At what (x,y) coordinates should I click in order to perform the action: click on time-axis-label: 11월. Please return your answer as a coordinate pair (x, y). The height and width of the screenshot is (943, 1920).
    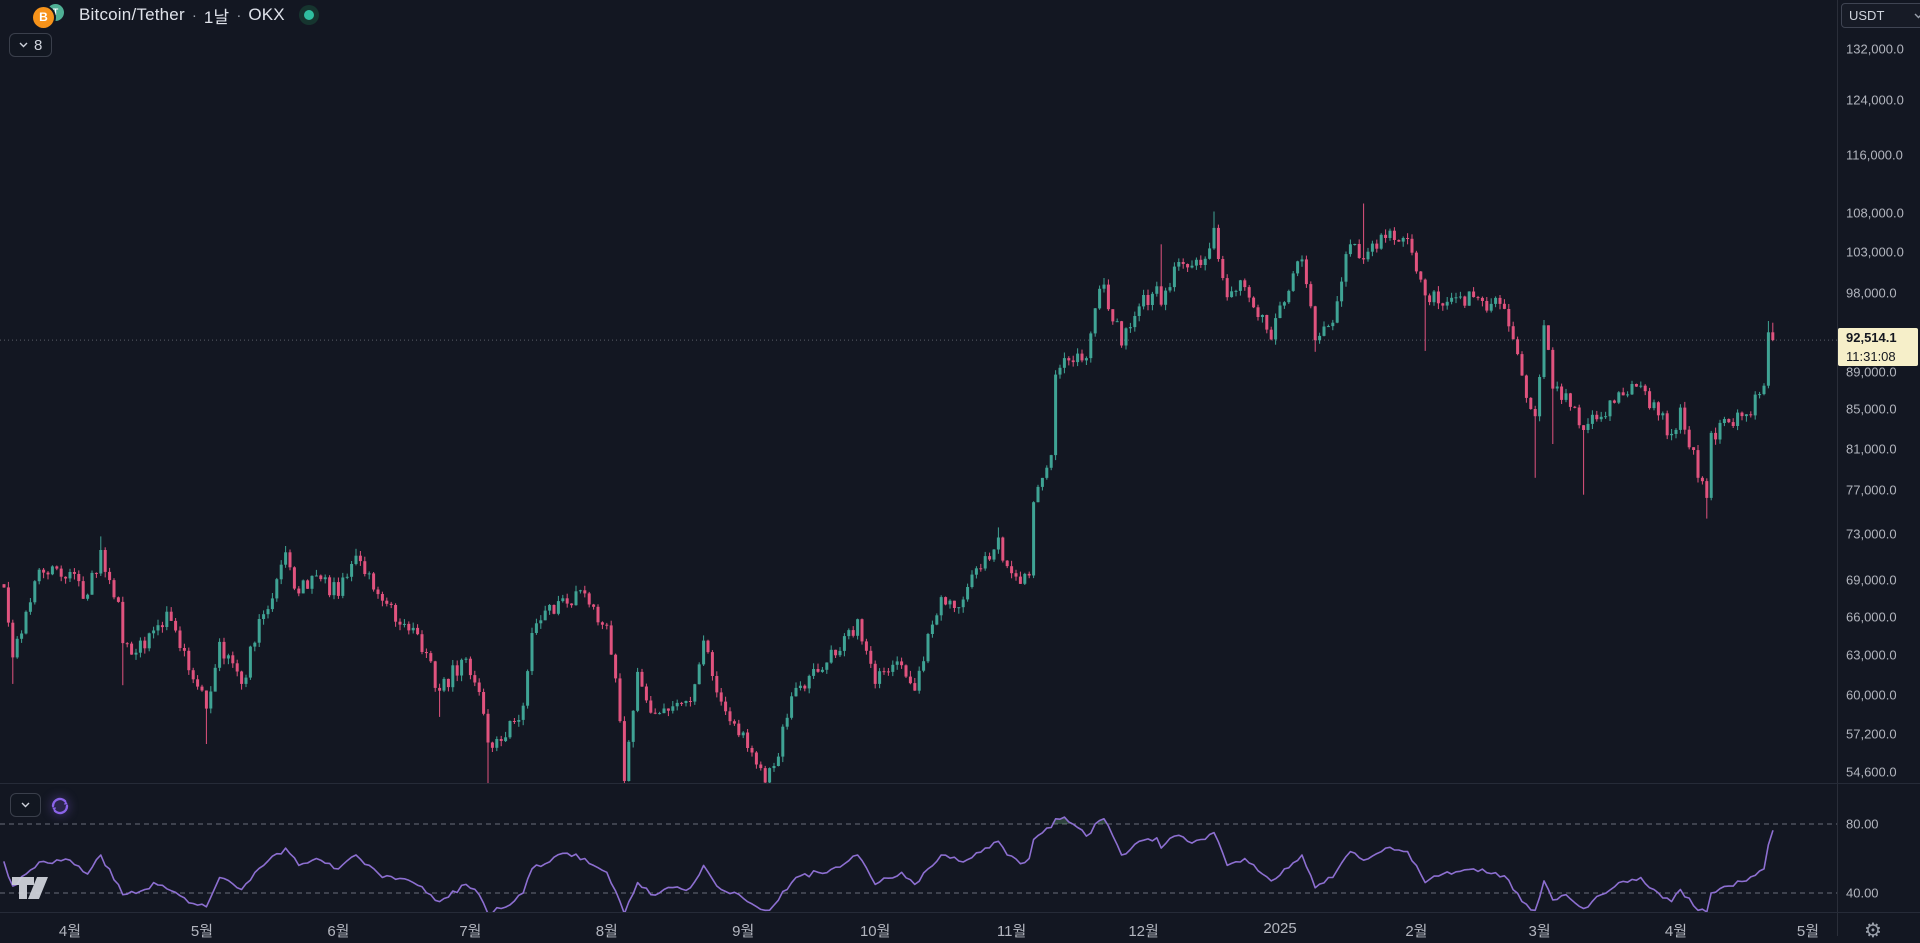
    Looking at the image, I should click on (1011, 931).